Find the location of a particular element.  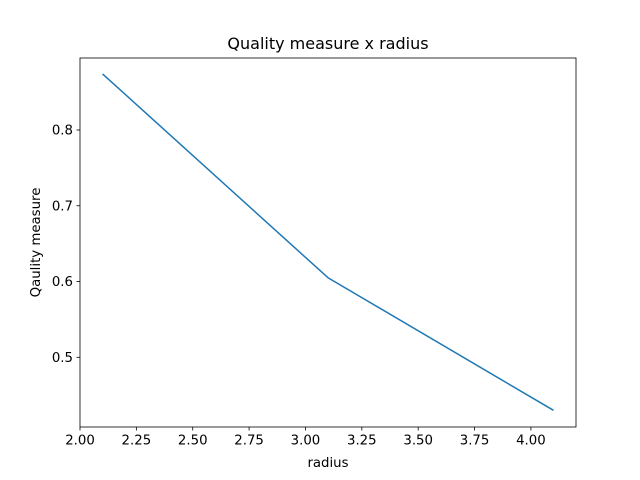

x-tick-label: 2.75 is located at coordinates (249, 441).